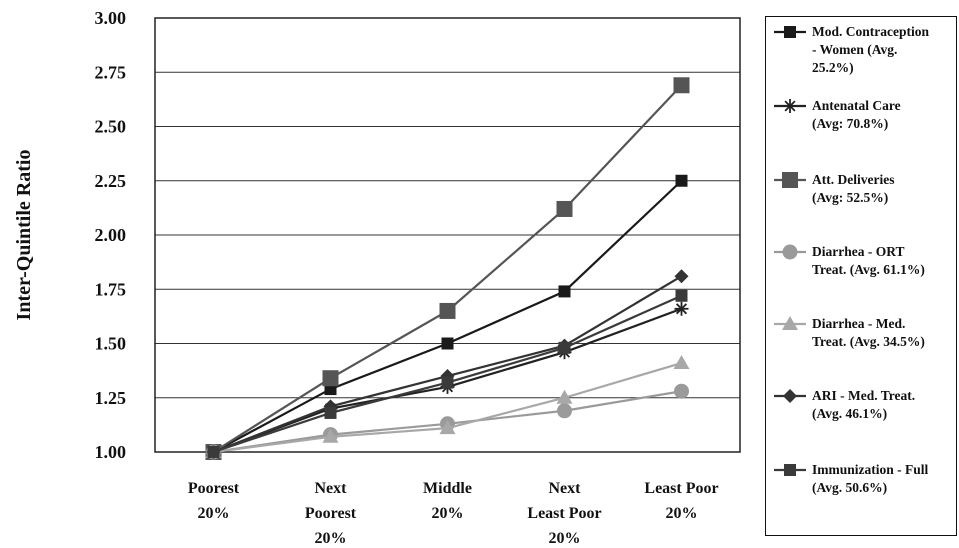  I want to click on legend-label: Antenatal Care (Avg: 70.8%), so click(883, 115).